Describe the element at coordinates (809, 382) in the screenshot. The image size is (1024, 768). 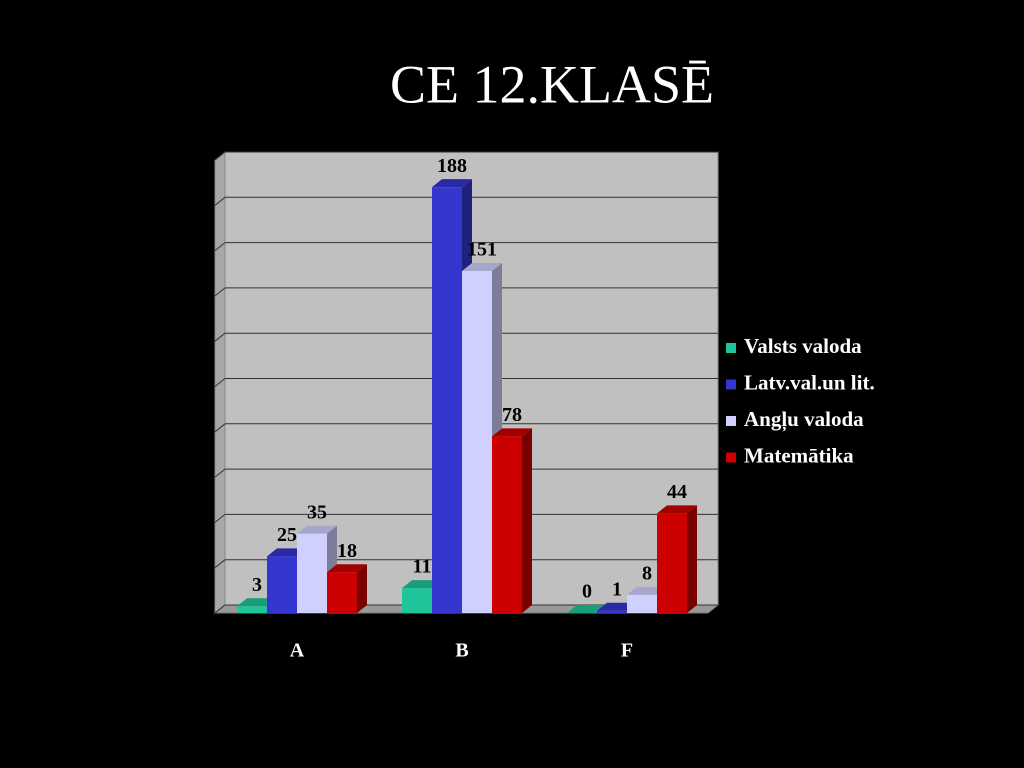
I see `legend-label: Latv.val.un lit.` at that location.